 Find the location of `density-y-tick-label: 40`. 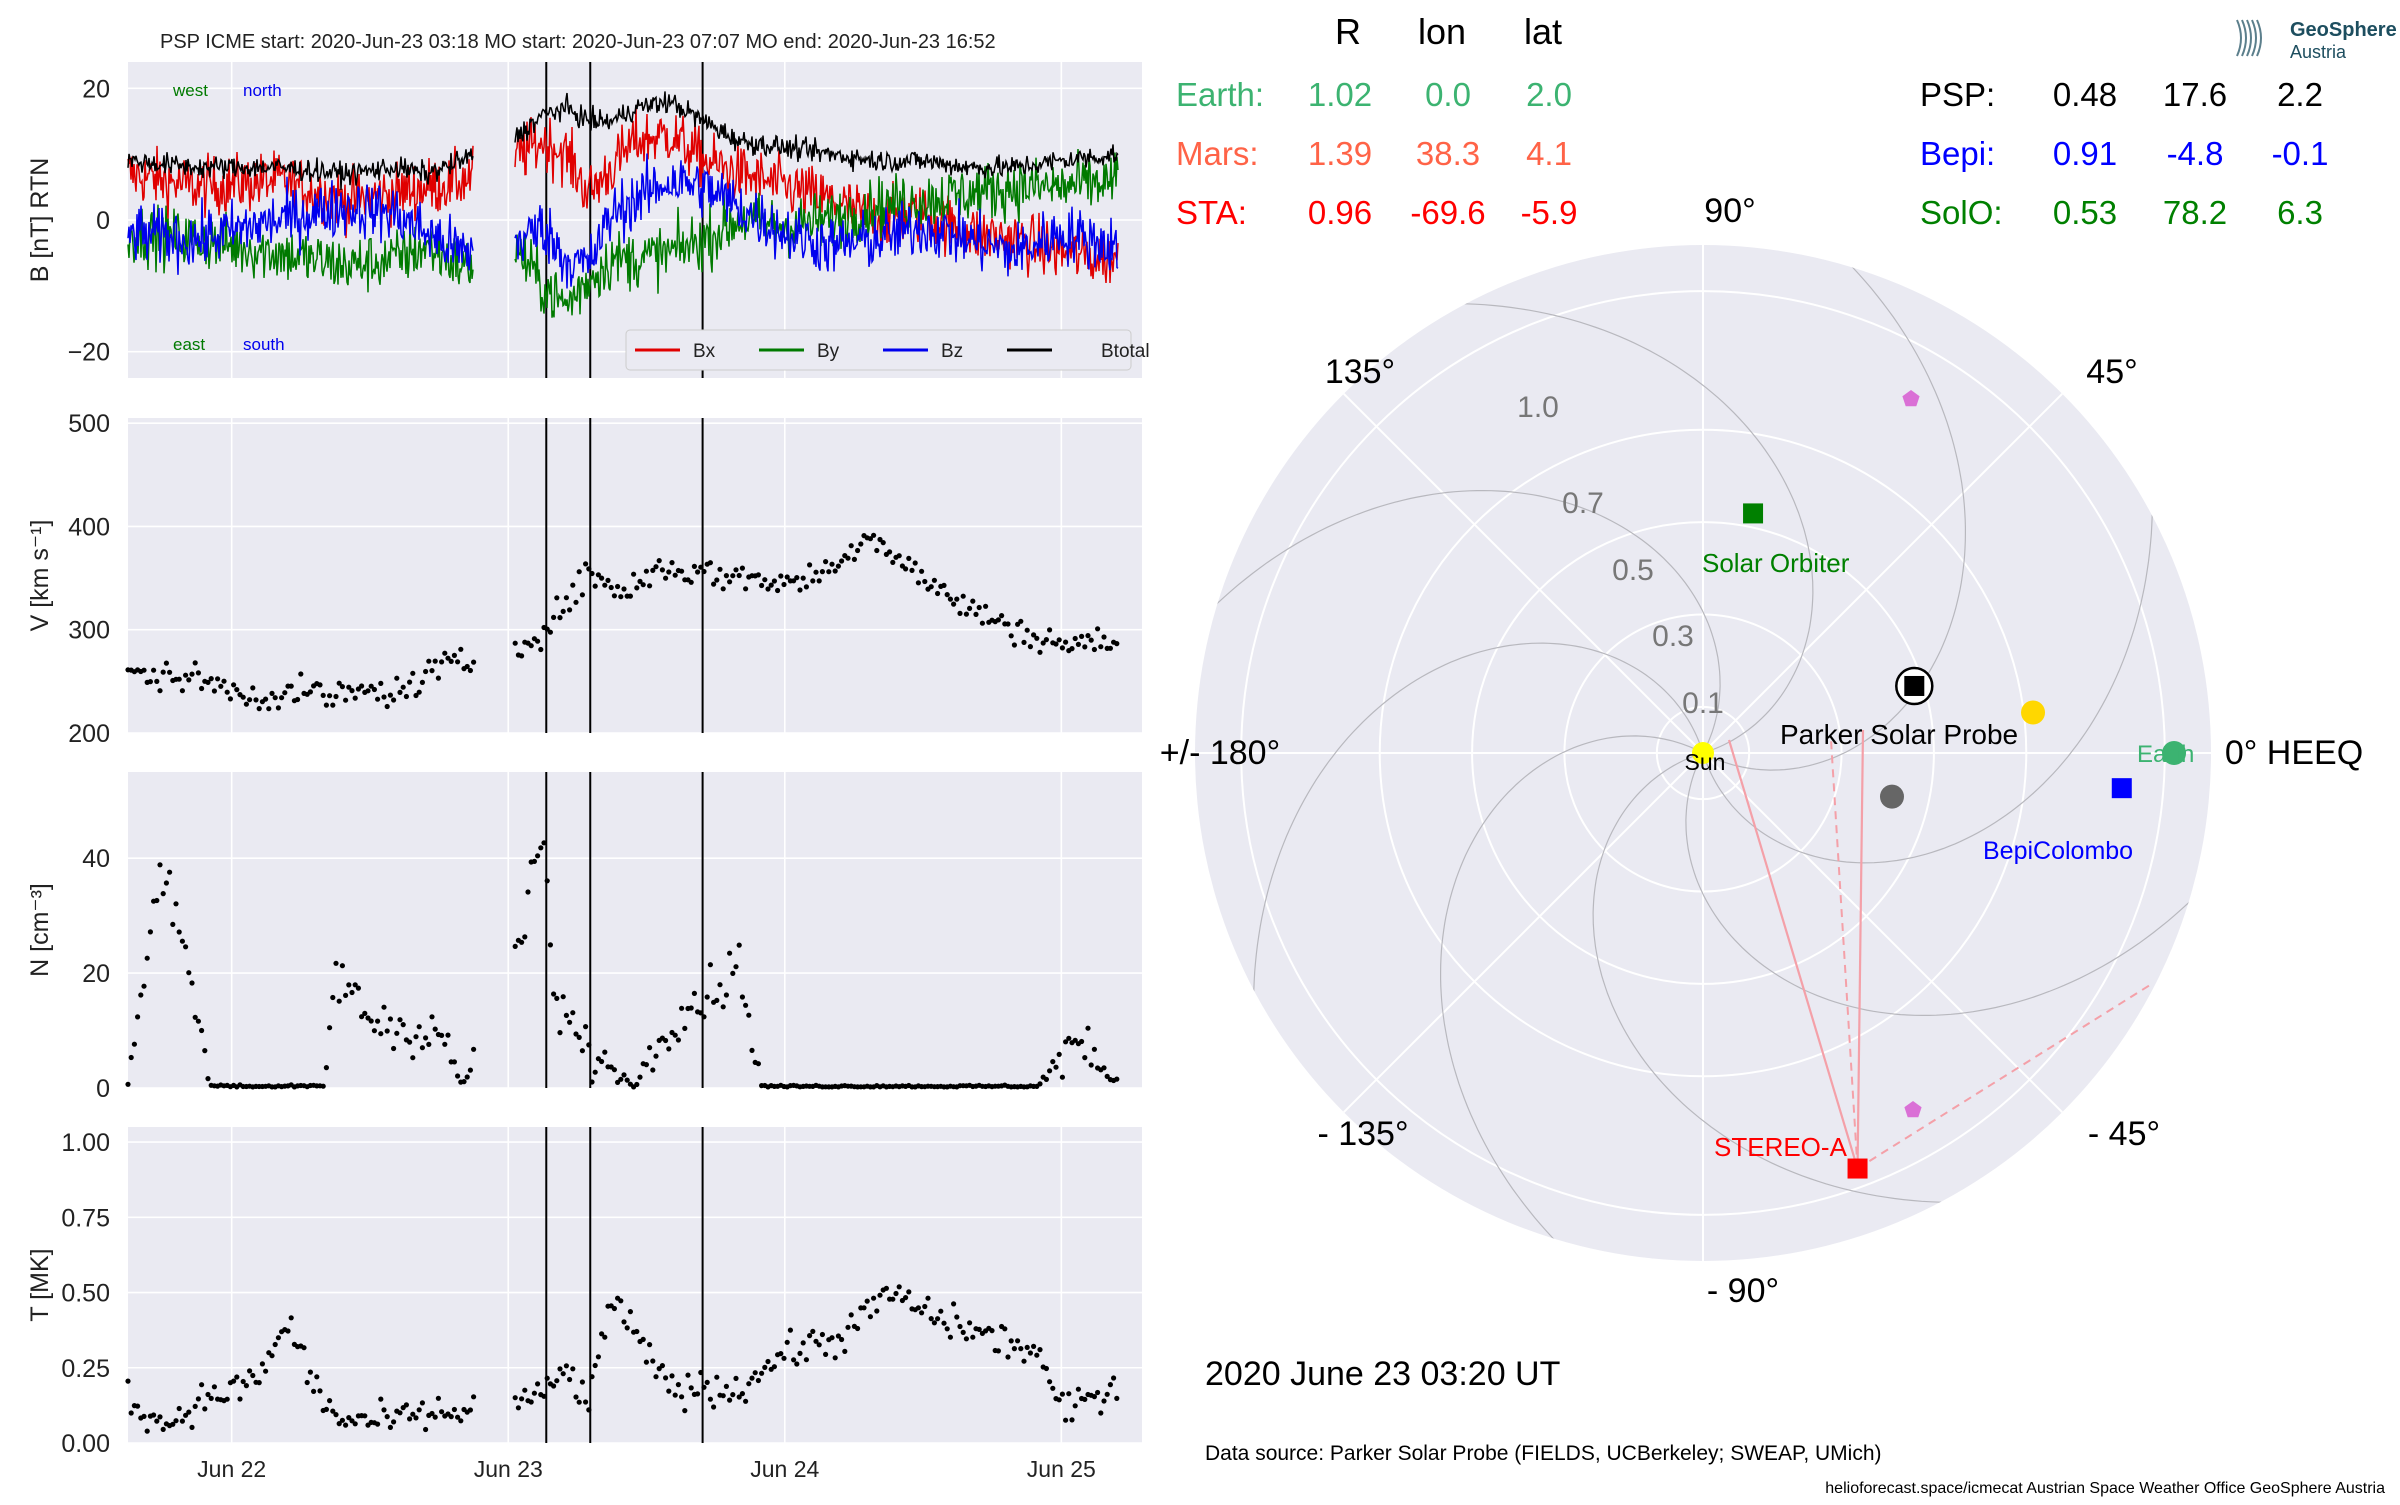

density-y-tick-label: 40 is located at coordinates (96, 859).